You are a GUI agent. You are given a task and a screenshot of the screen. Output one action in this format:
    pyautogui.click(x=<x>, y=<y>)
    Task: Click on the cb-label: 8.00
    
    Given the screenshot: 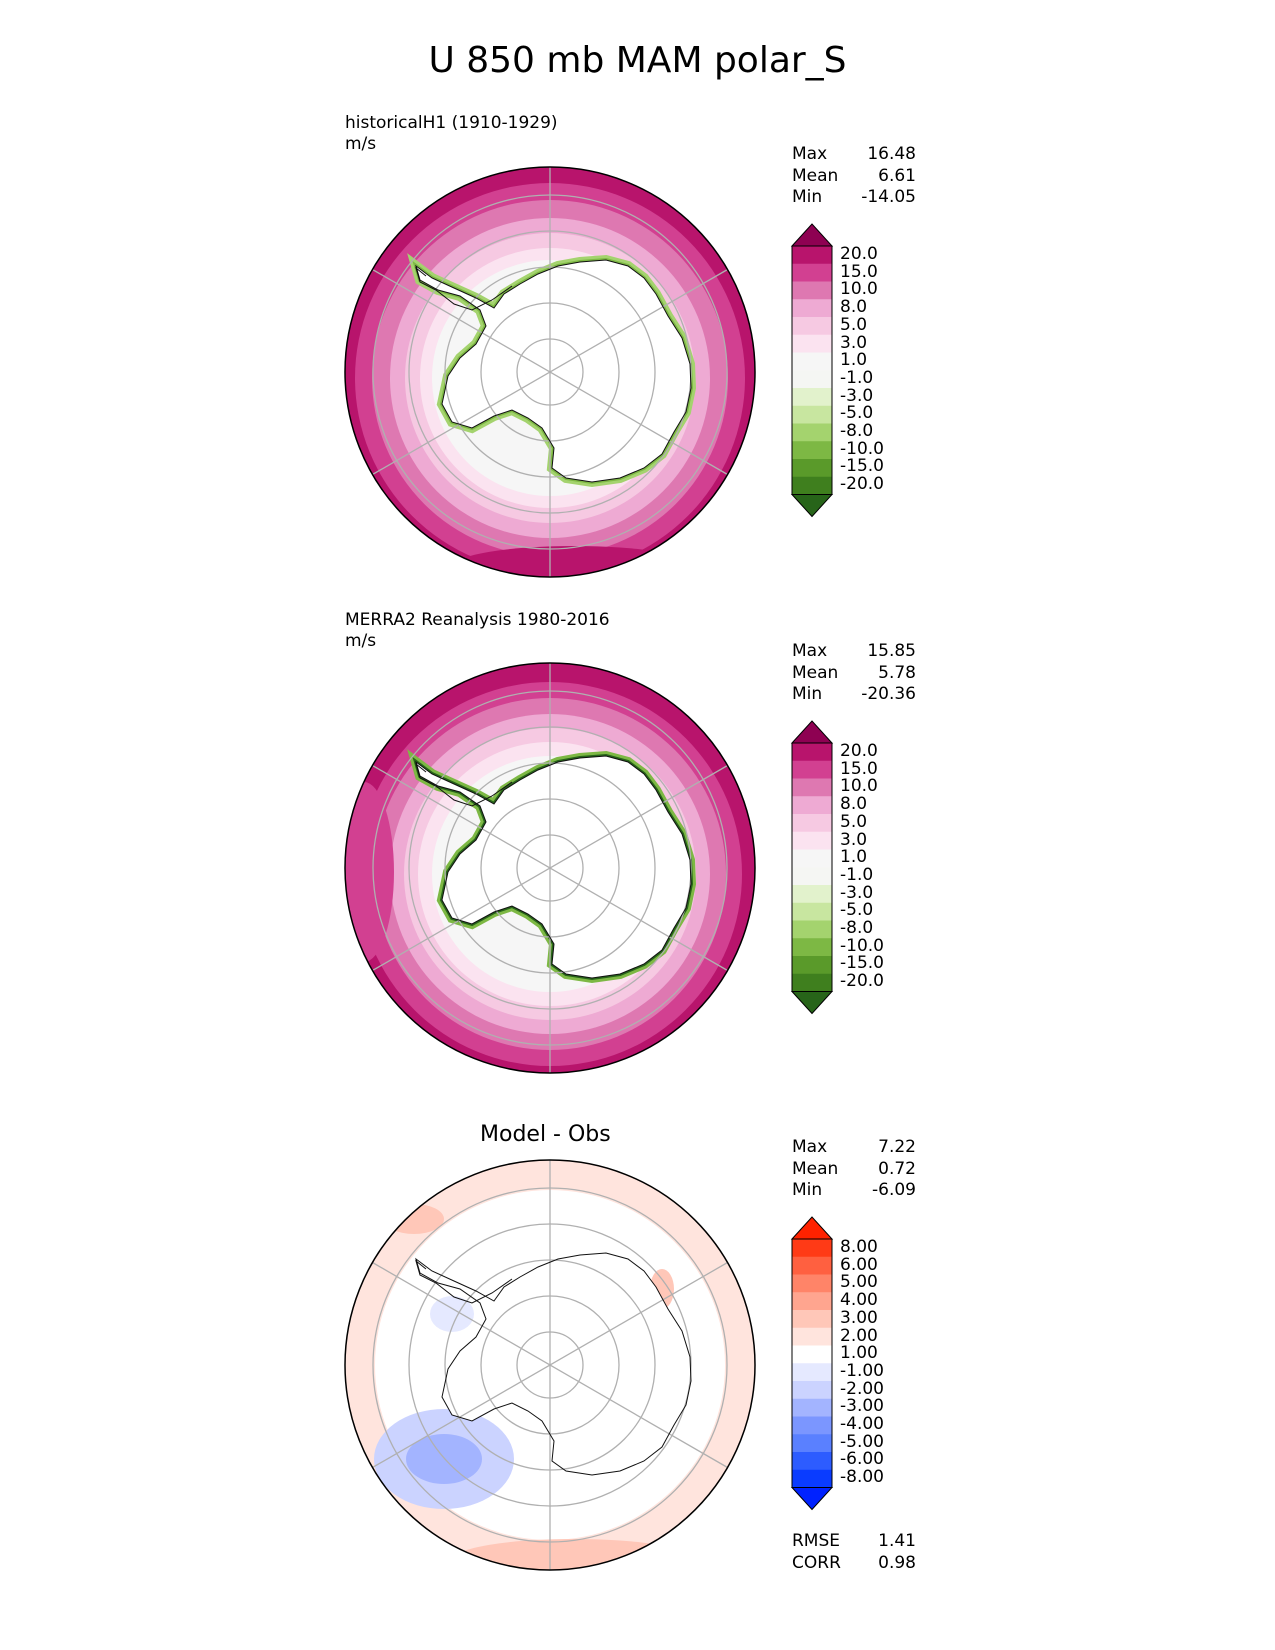 What is the action you would take?
    pyautogui.click(x=859, y=1247)
    